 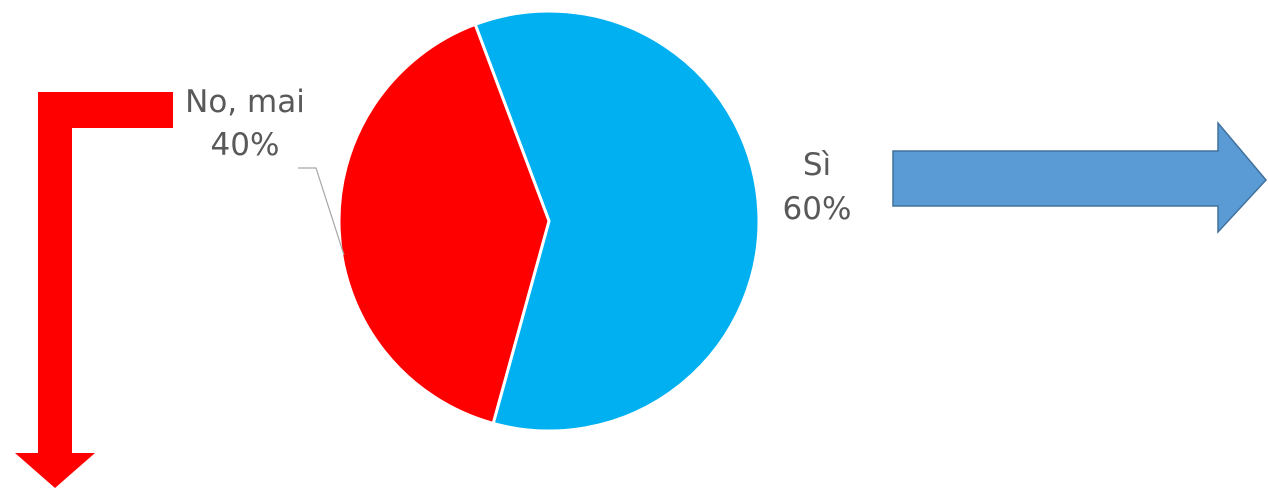 What do you see at coordinates (1079, 177) in the screenshot?
I see `blue-block-arrow` at bounding box center [1079, 177].